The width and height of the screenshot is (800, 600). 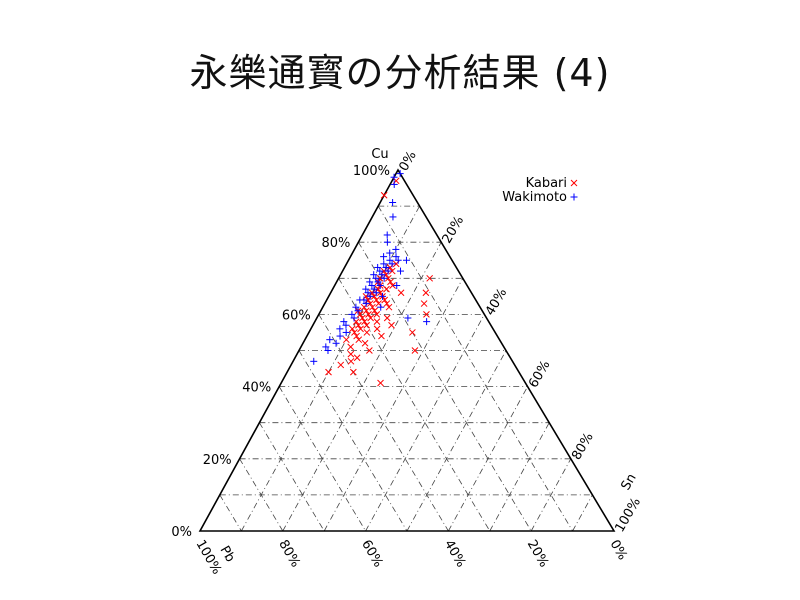 What do you see at coordinates (217, 460) in the screenshot?
I see `tick-label-cu-20: 20%` at bounding box center [217, 460].